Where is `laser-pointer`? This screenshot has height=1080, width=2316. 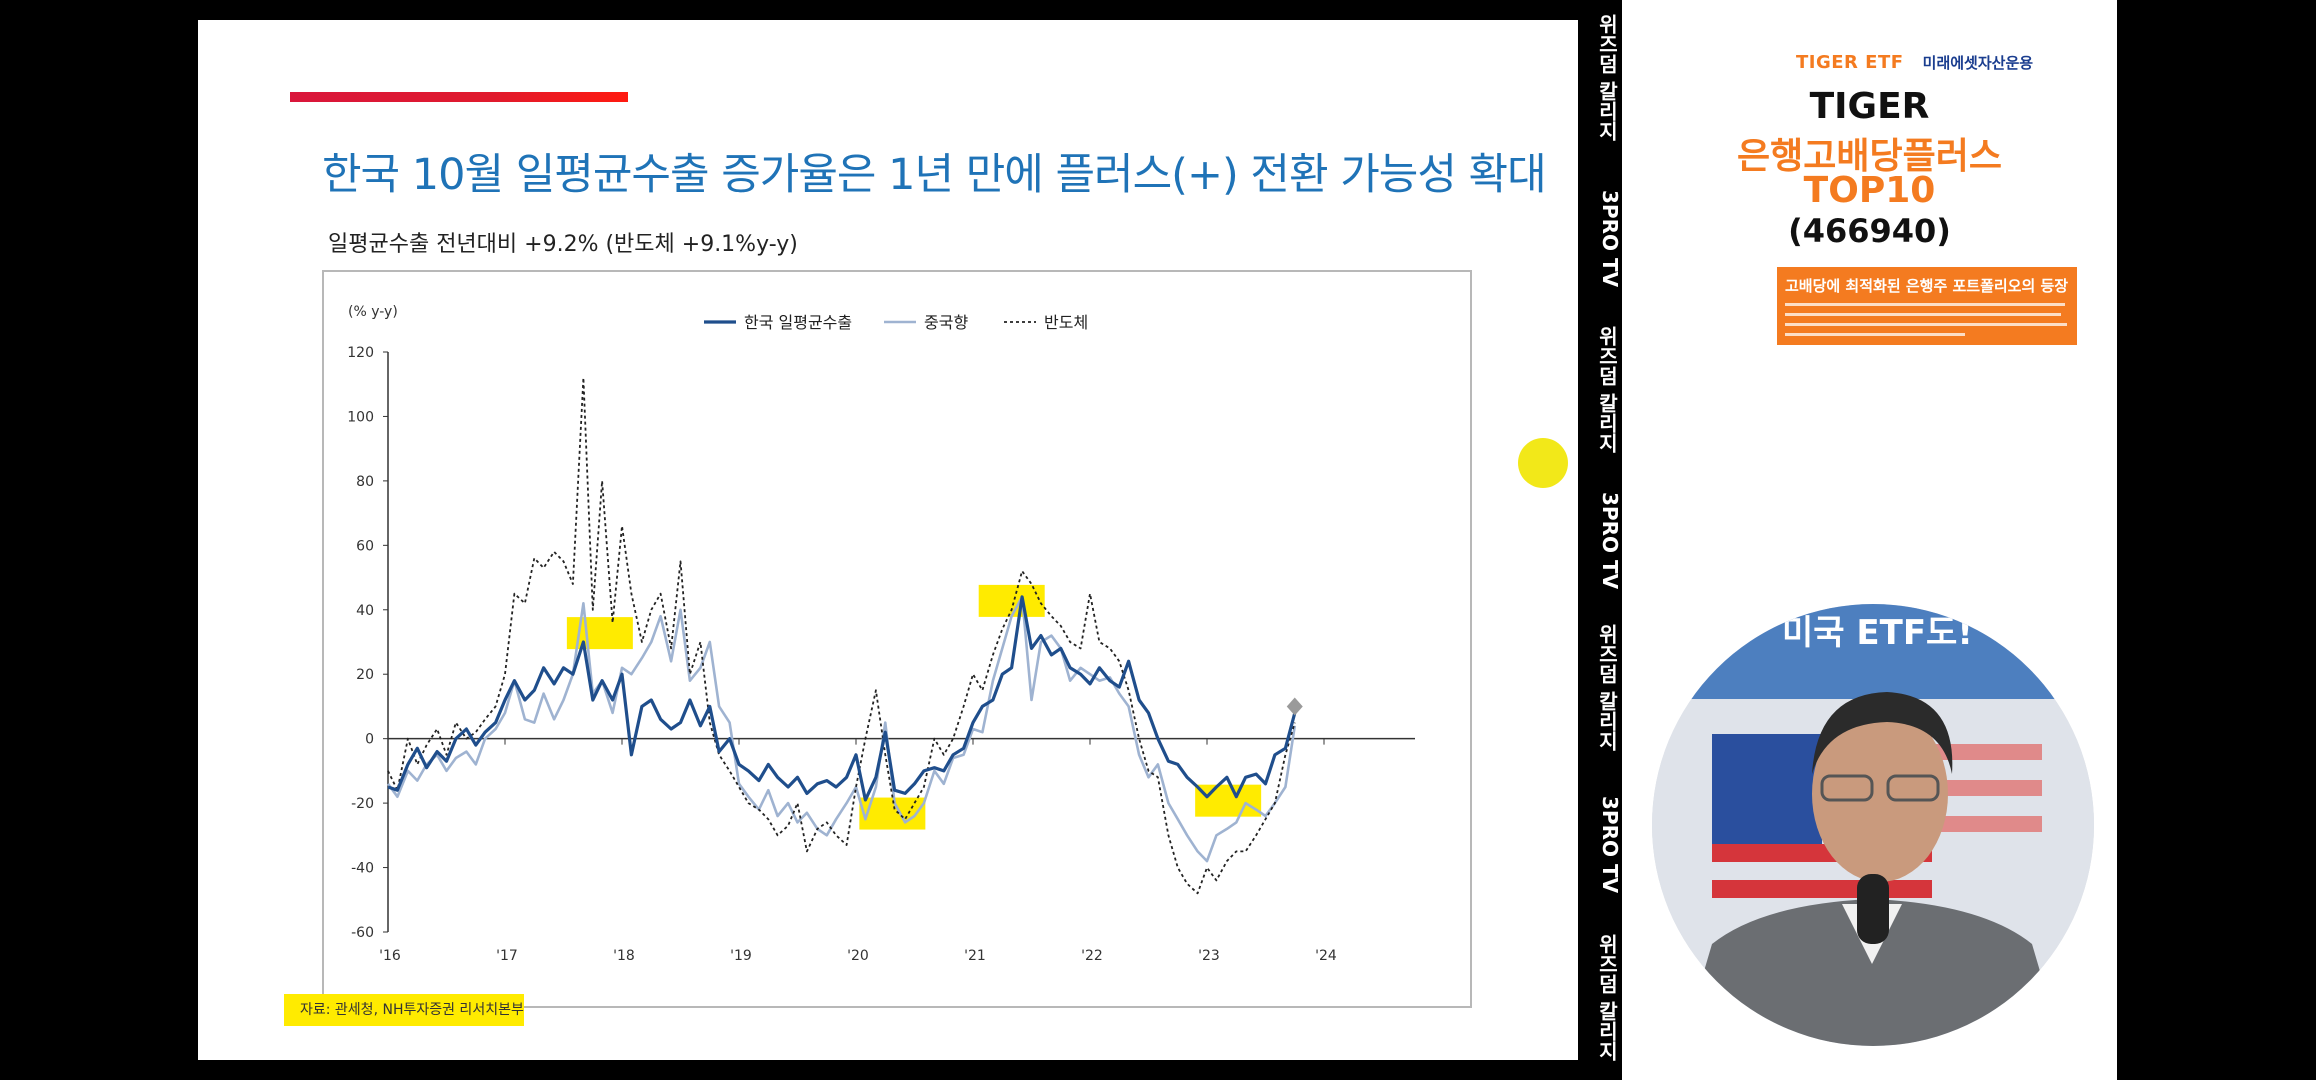
laser-pointer is located at coordinates (1543, 463).